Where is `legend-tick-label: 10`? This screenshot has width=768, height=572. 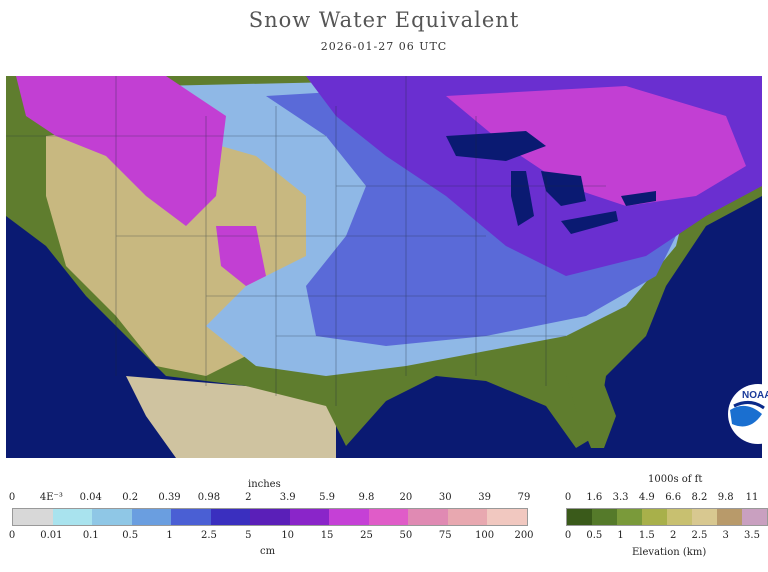 legend-tick-label: 10 is located at coordinates (288, 535).